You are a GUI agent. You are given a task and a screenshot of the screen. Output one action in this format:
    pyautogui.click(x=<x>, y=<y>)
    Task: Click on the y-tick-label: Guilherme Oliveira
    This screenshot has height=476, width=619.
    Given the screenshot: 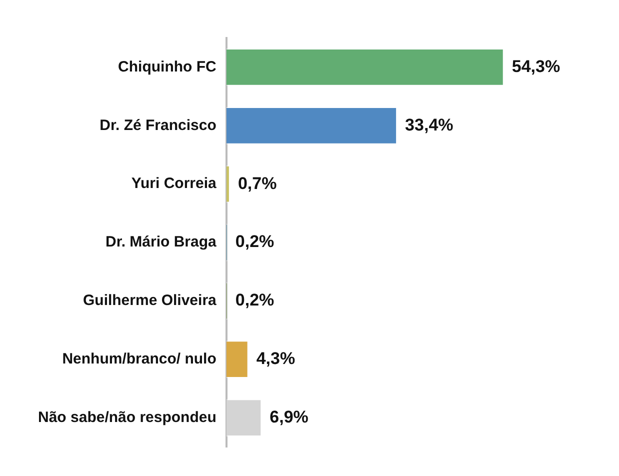 What is the action you would take?
    pyautogui.click(x=150, y=301)
    